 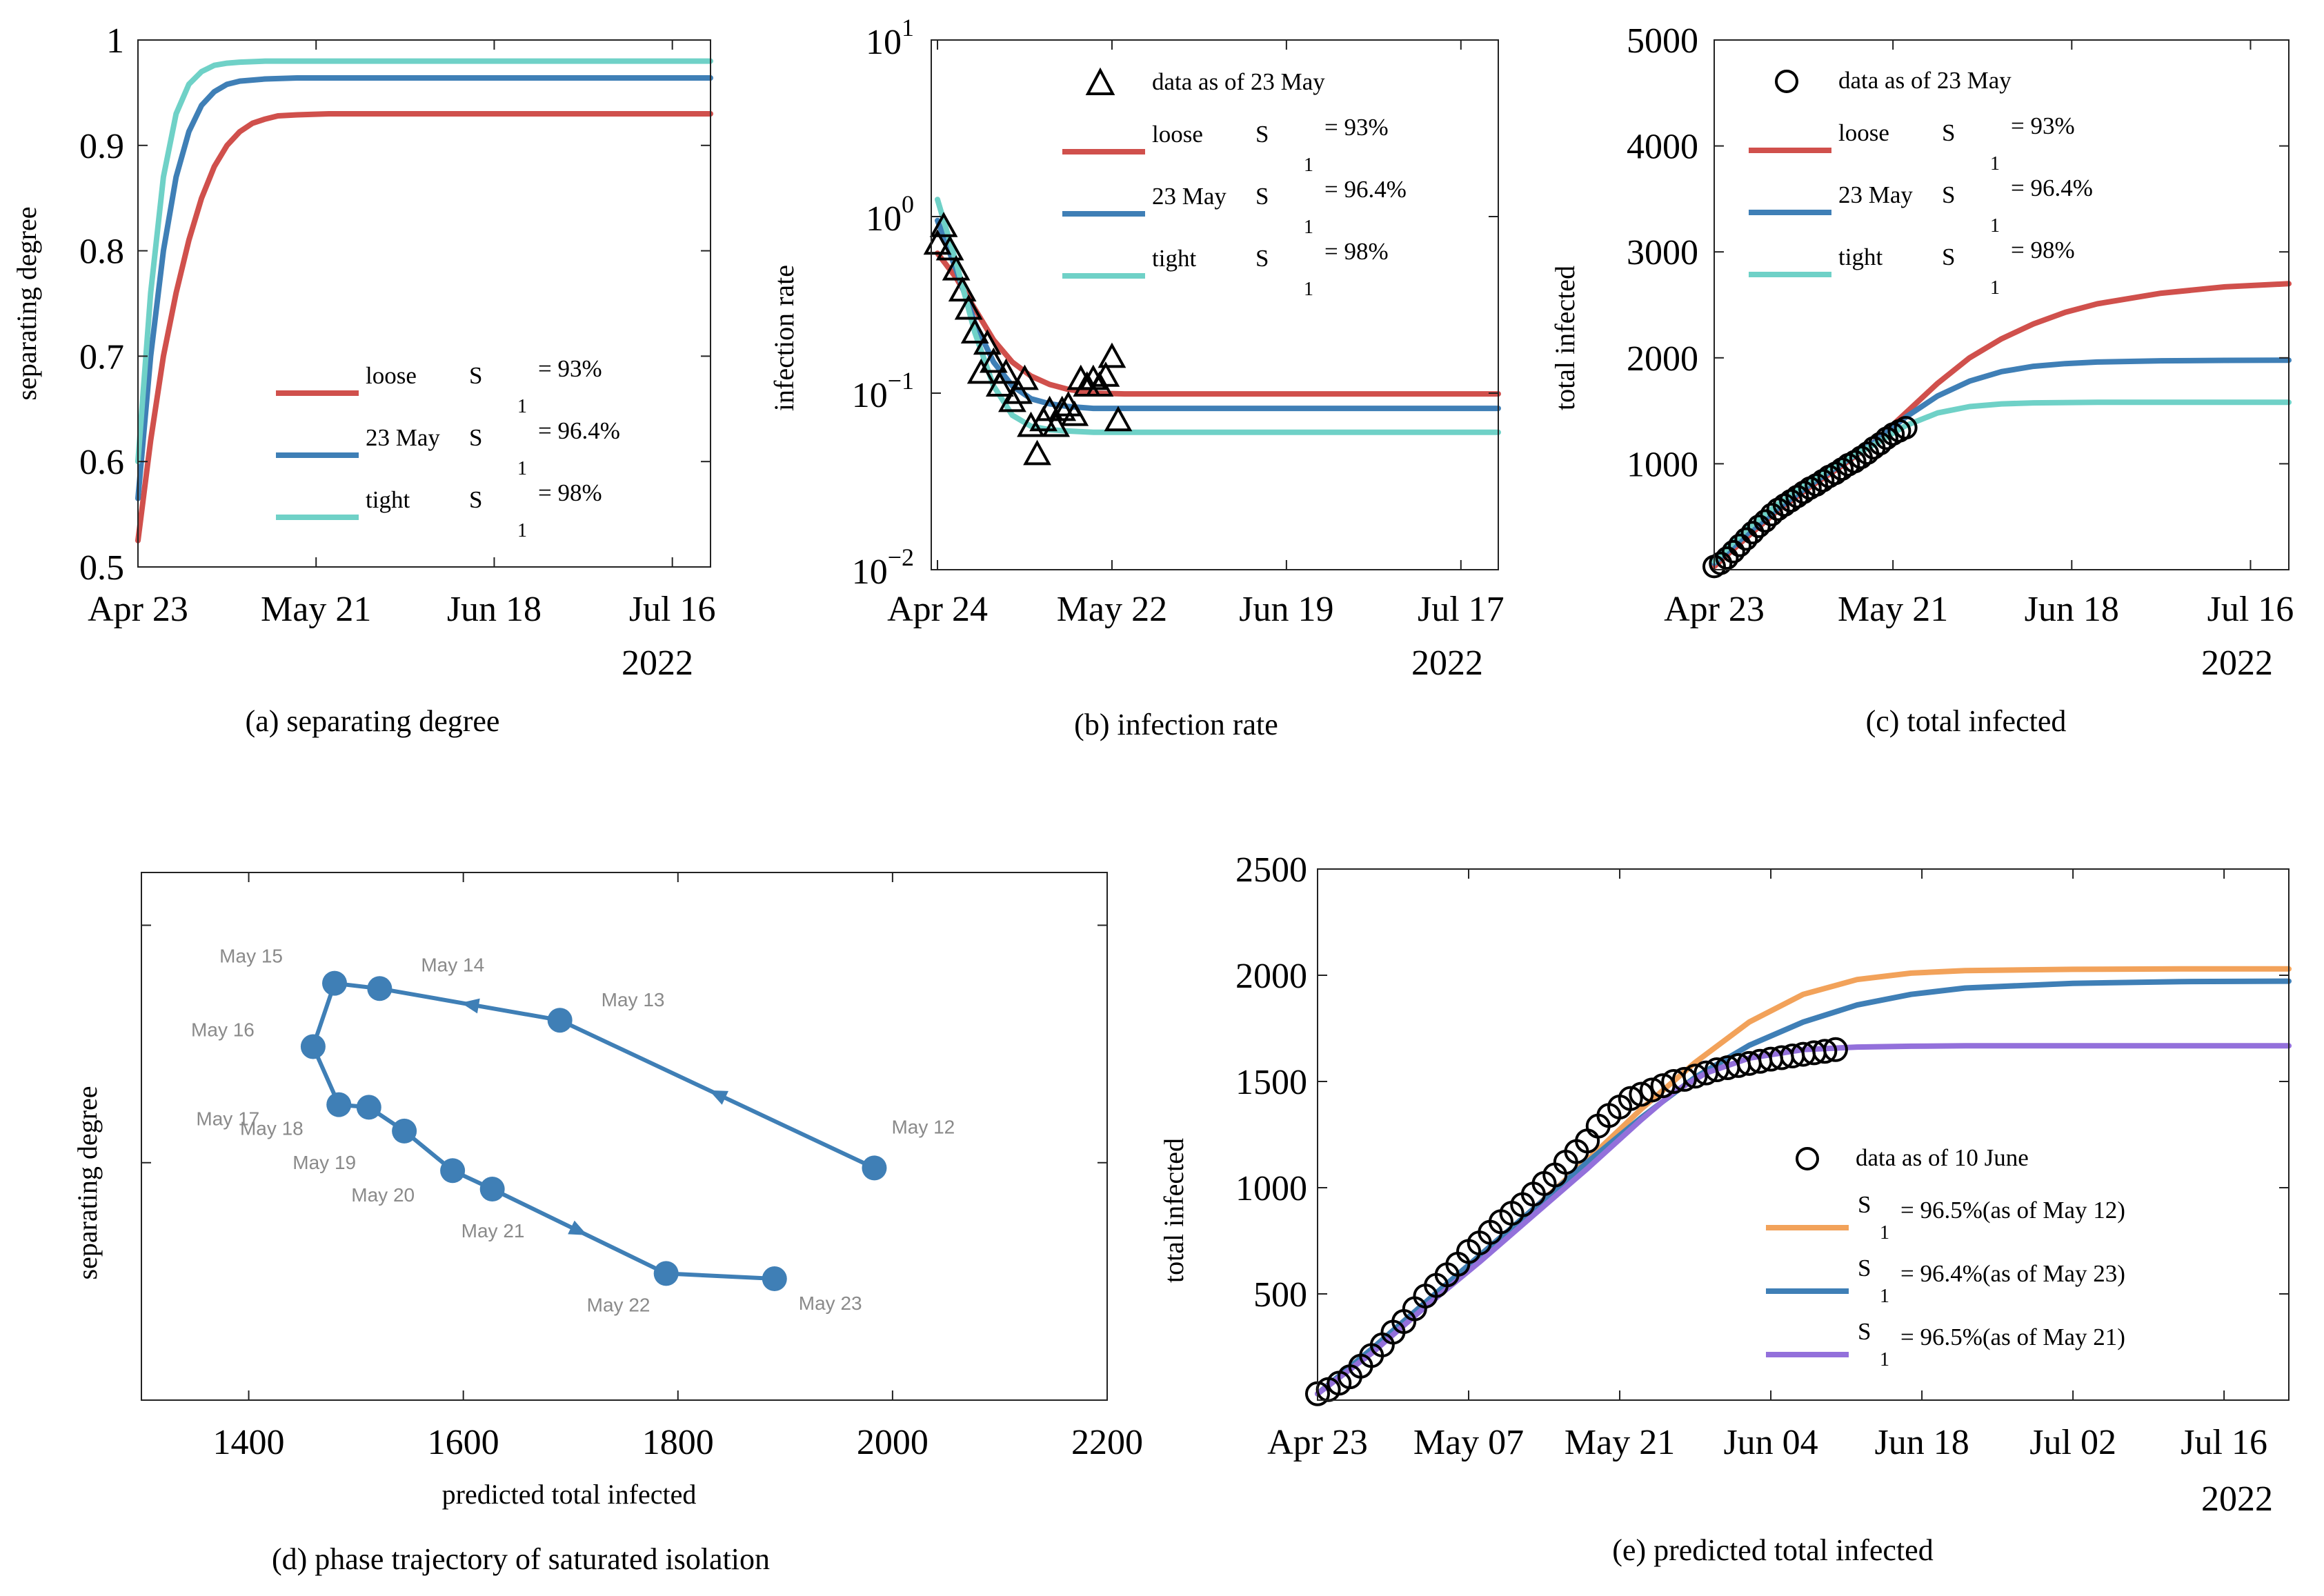 What do you see at coordinates (908, 27) in the screenshot?
I see `tick-exponent: 1` at bounding box center [908, 27].